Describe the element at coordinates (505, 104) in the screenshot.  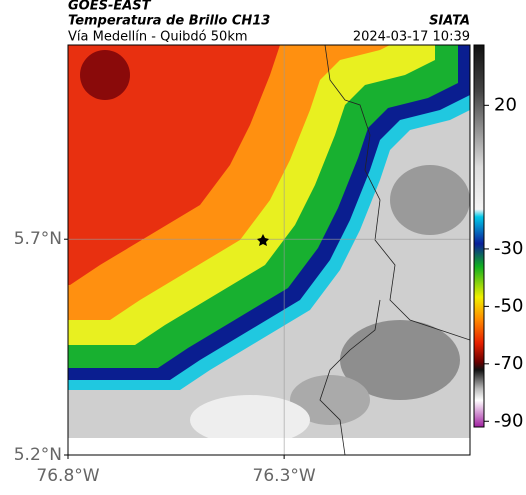
I see `colorbar-tick-label: 20` at that location.